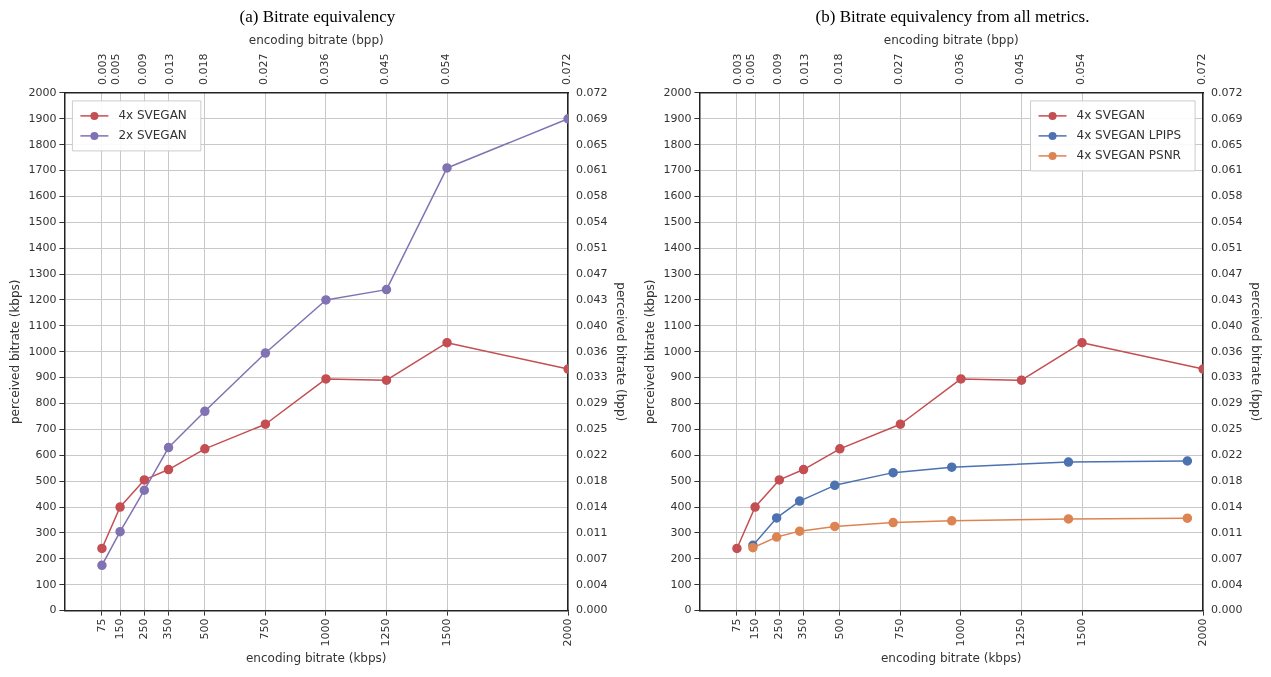  I want to click on y2-tick-label: 0.043, so click(591, 299).